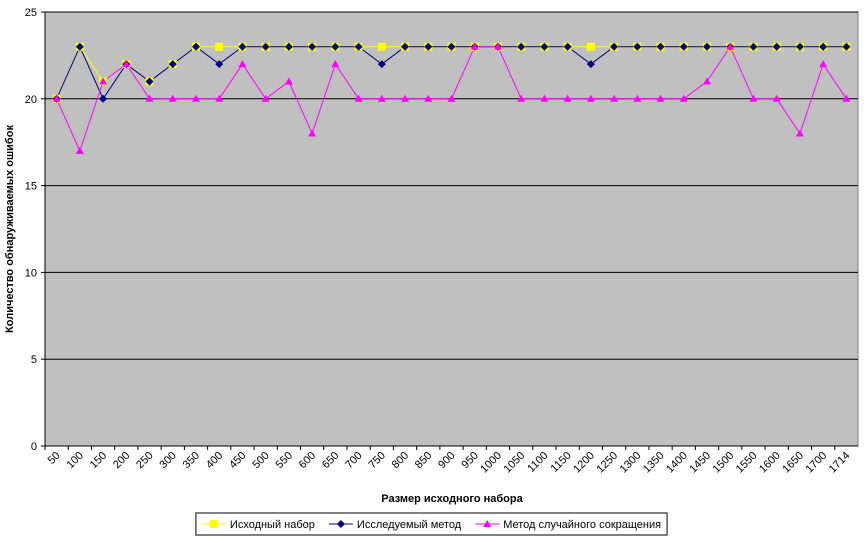  I want to click on x-tick-label: 850, so click(423, 460).